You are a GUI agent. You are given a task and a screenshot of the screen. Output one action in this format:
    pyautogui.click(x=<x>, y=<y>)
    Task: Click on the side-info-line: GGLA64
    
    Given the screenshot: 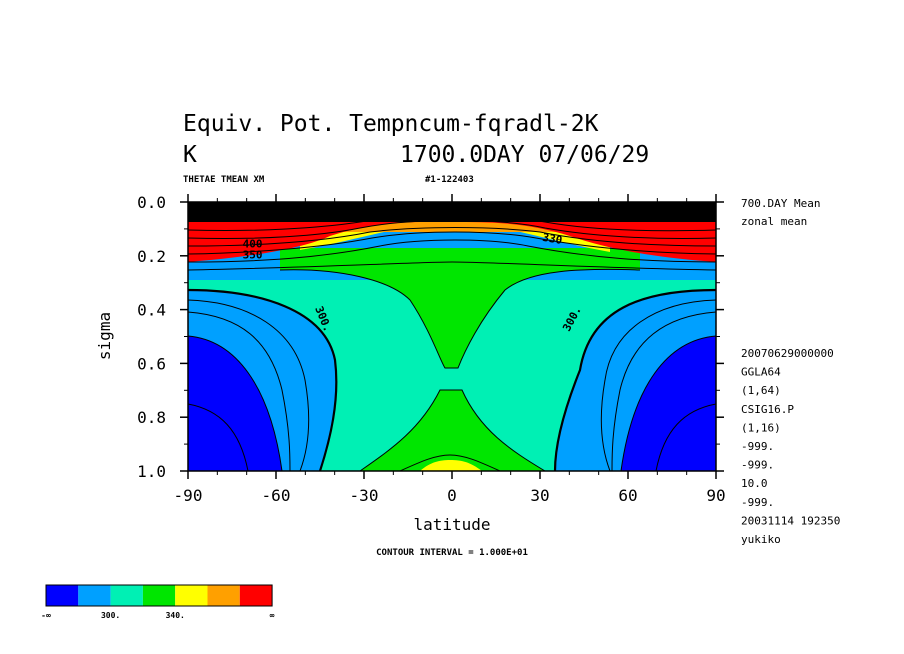 What is the action you would take?
    pyautogui.click(x=761, y=372)
    